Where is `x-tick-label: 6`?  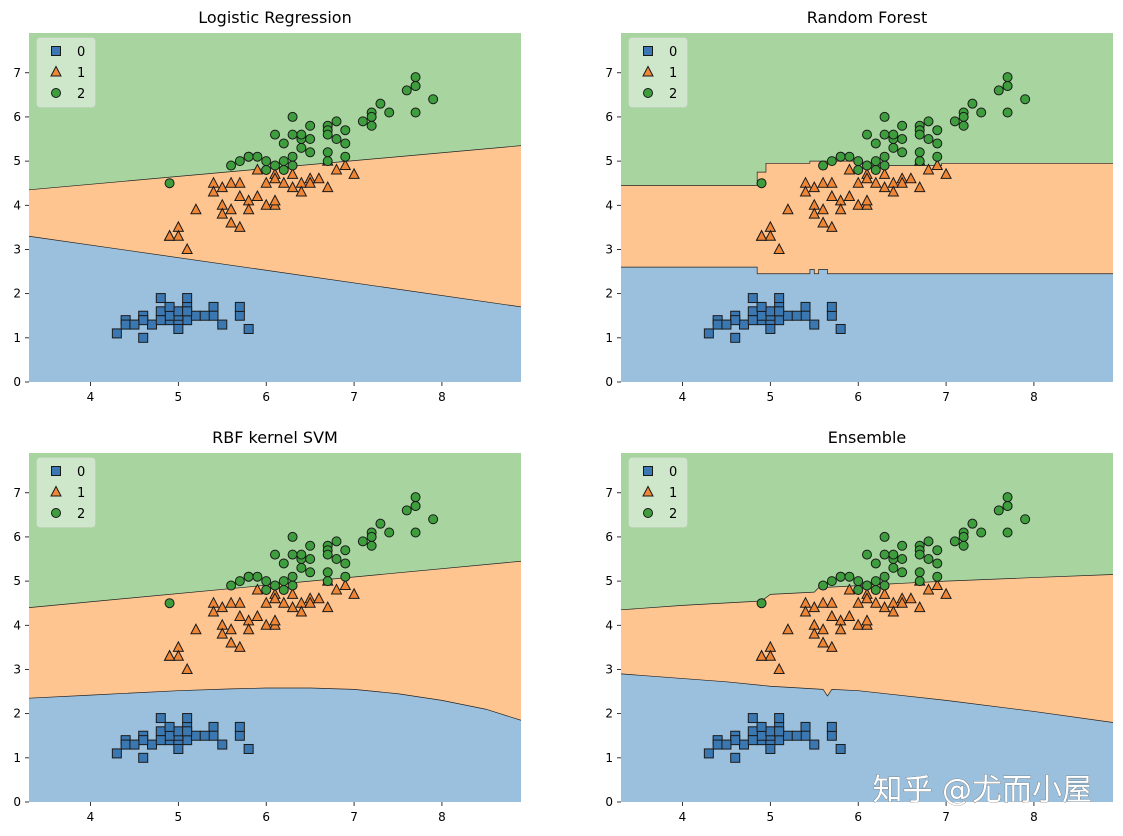 x-tick-label: 6 is located at coordinates (266, 397).